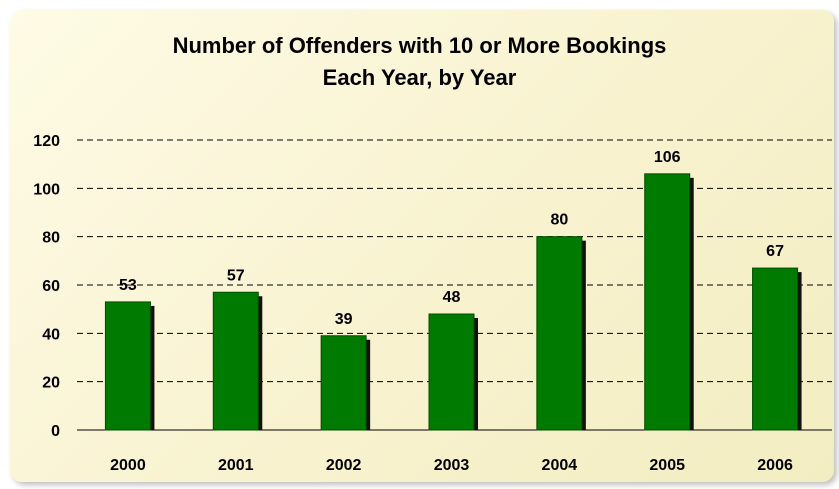  What do you see at coordinates (55, 431) in the screenshot?
I see `y-tick-label: 0` at bounding box center [55, 431].